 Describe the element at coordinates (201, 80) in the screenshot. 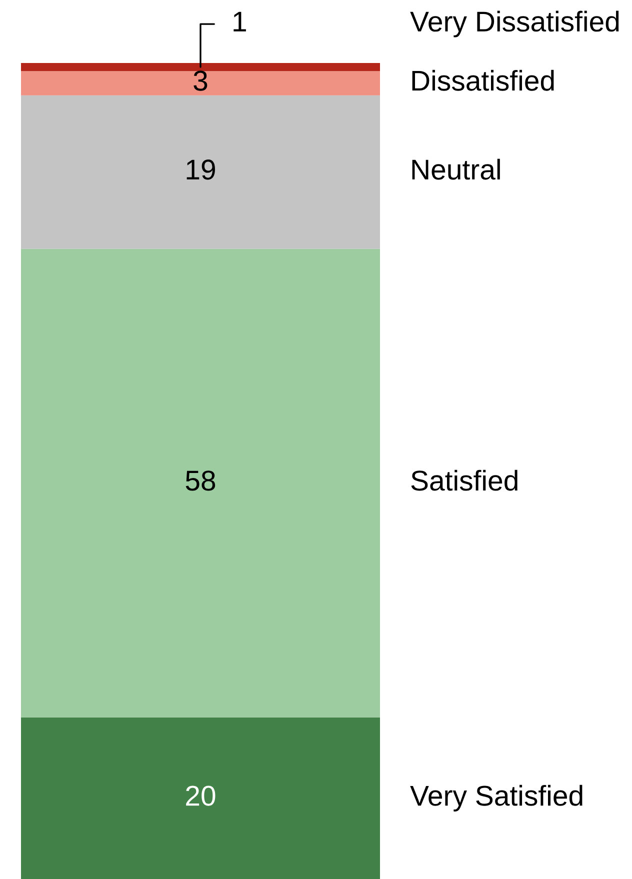

I see `data-label: 3` at that location.